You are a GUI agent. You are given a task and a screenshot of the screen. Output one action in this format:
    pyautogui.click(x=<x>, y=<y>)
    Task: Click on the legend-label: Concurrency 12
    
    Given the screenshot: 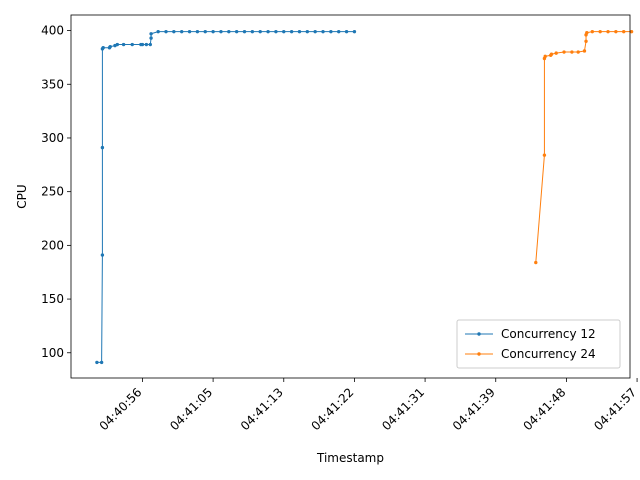 What is the action you would take?
    pyautogui.click(x=548, y=334)
    